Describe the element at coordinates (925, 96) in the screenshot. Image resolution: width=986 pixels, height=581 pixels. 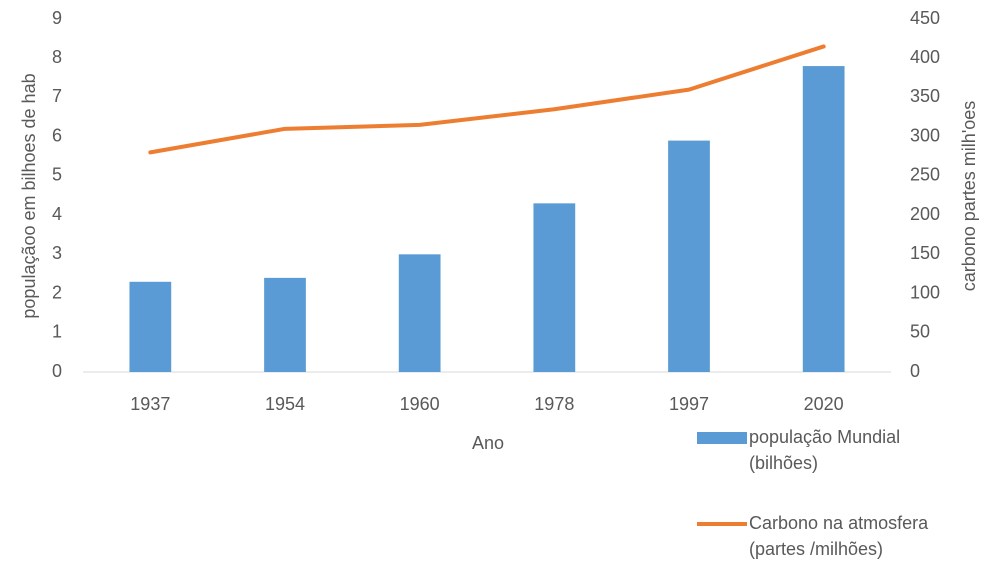
I see `y2-tick-label: 350` at that location.